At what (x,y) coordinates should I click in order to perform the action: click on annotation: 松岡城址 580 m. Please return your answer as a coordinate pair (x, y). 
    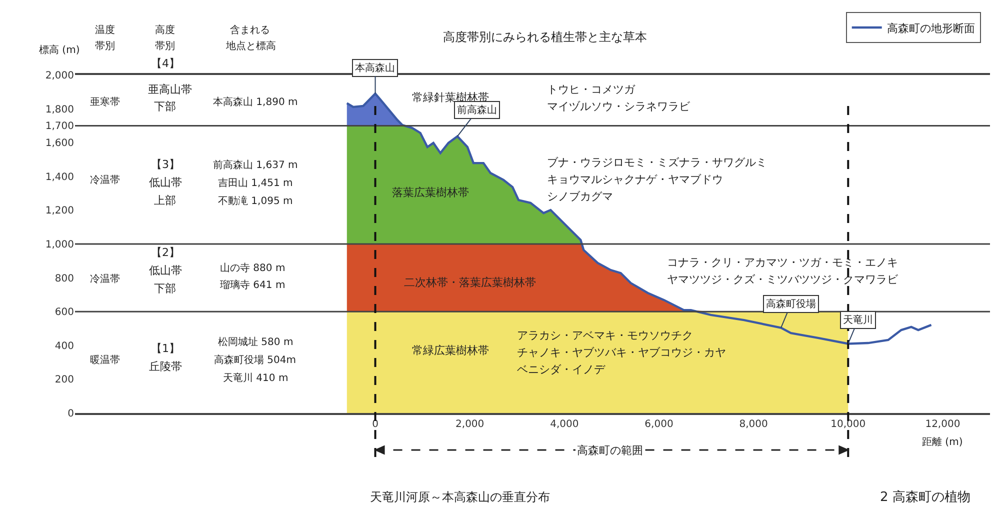
    Looking at the image, I should click on (256, 342).